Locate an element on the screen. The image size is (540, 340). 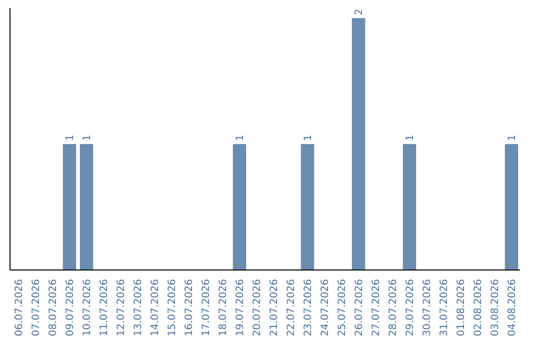
x-tick-label: 14.07.2026 is located at coordinates (155, 307).